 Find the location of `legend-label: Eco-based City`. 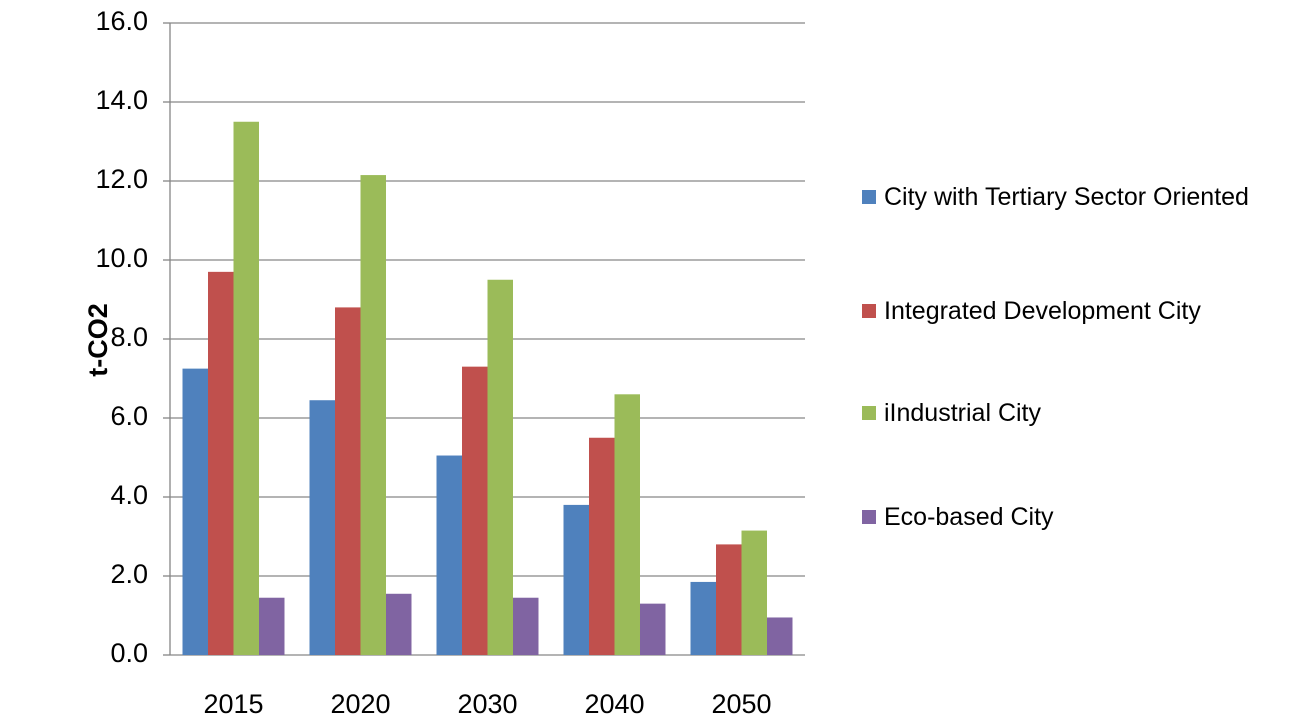

legend-label: Eco-based City is located at coordinates (969, 517).